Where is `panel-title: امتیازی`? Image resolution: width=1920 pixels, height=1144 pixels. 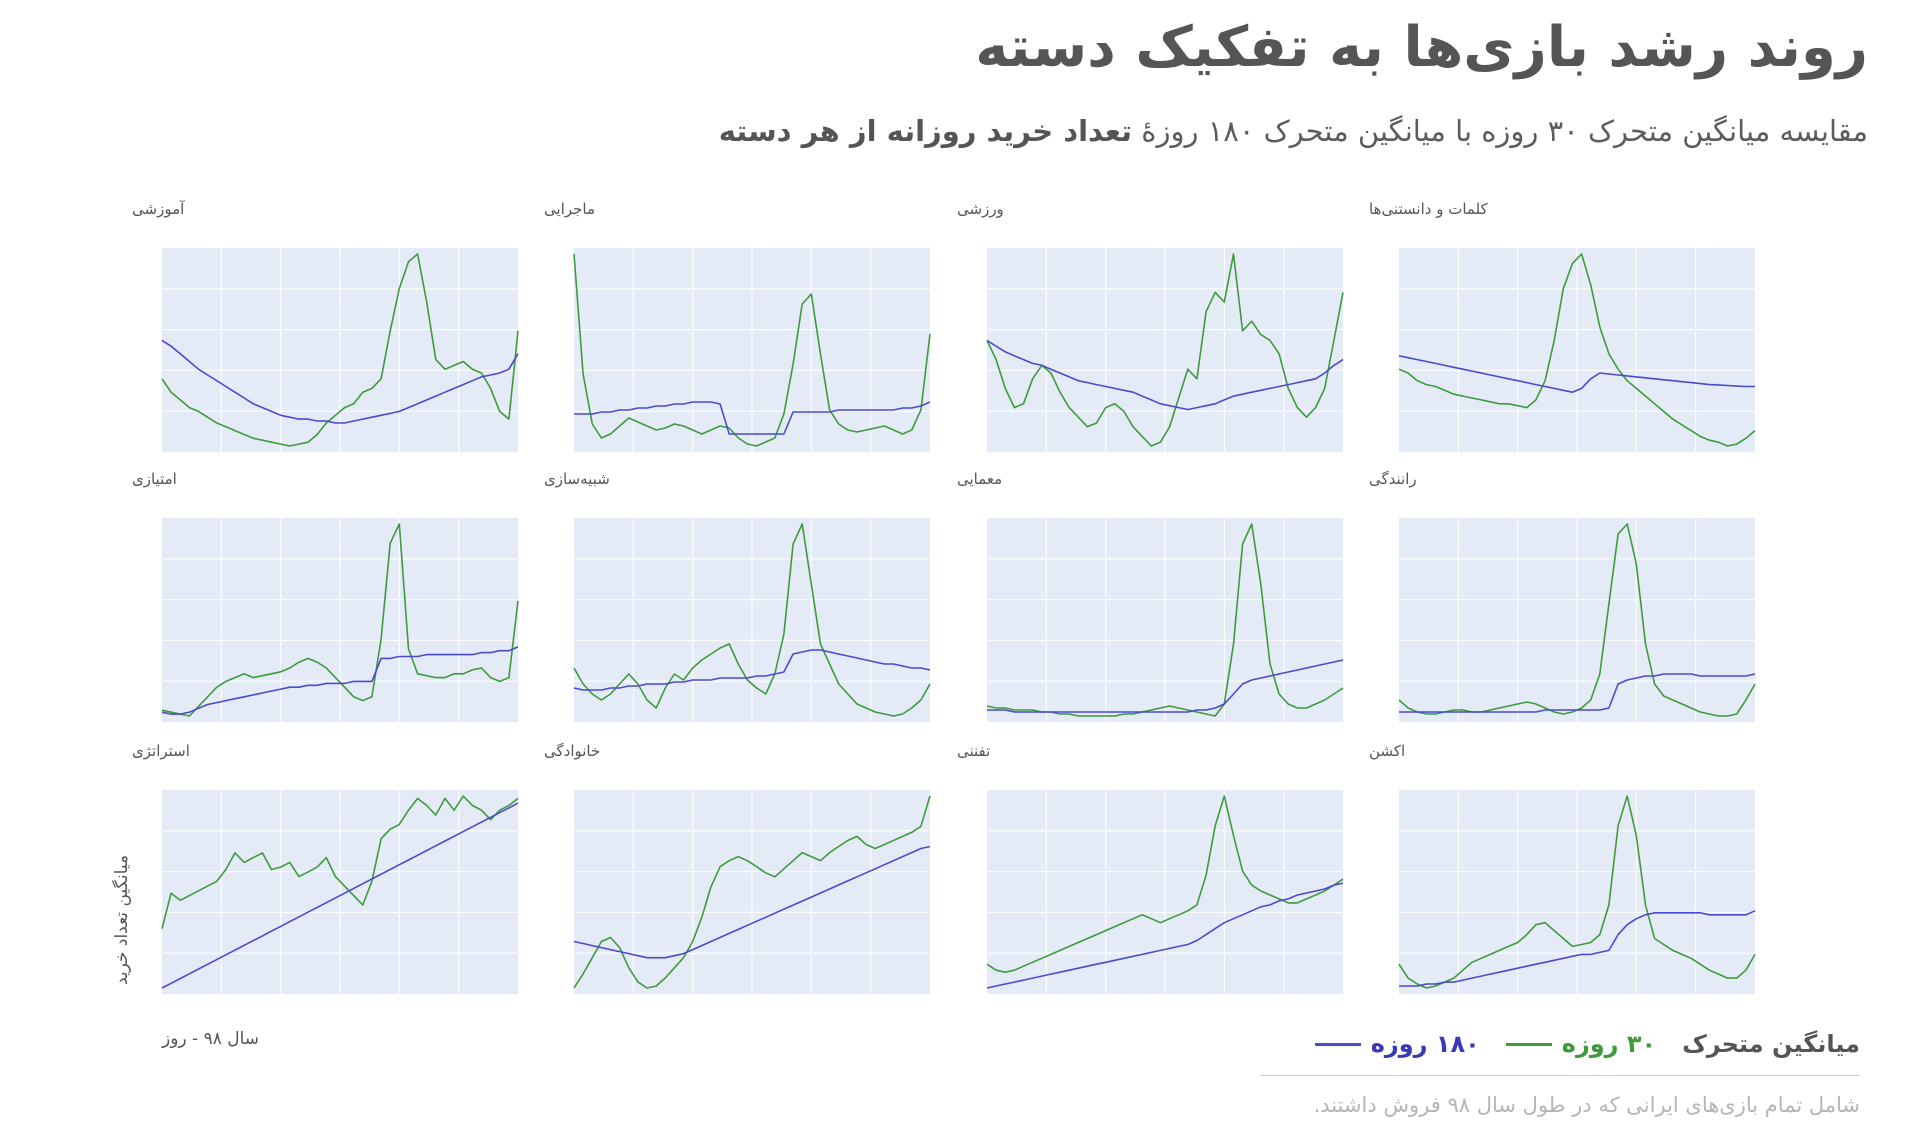 panel-title: امتیازی is located at coordinates (154, 479).